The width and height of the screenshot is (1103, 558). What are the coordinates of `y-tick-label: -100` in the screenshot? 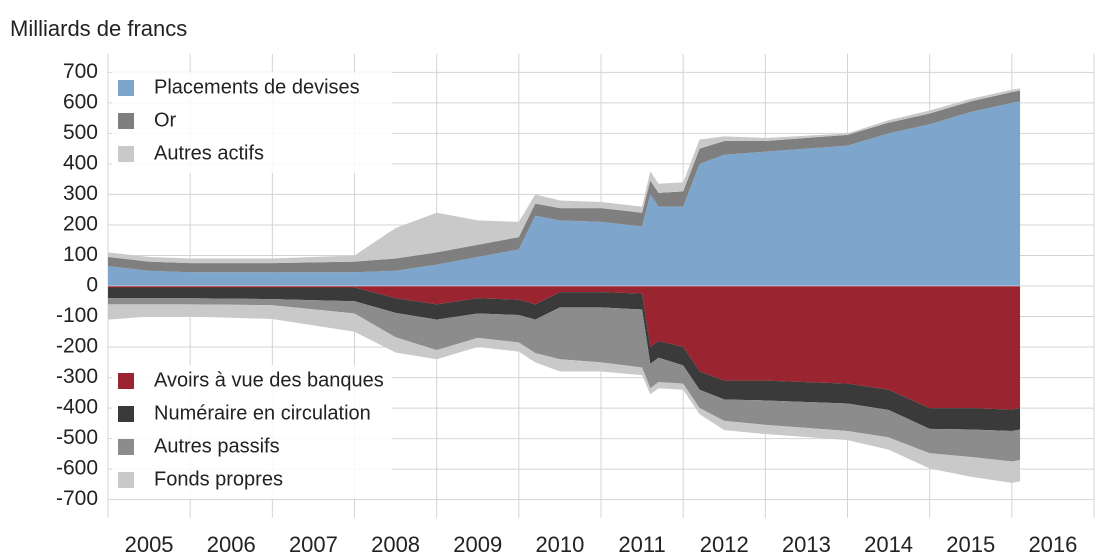 It's located at (77, 315).